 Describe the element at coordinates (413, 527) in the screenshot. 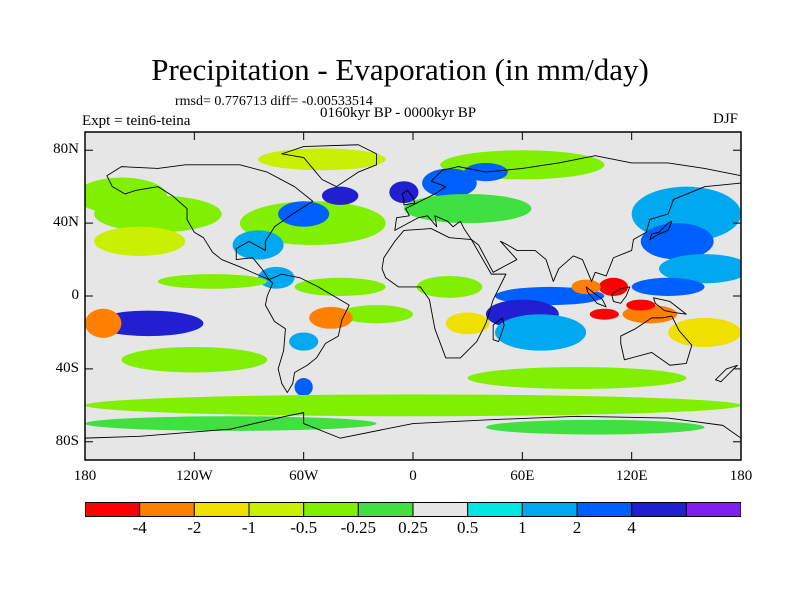

I see `colorbar-label: 0.25` at that location.